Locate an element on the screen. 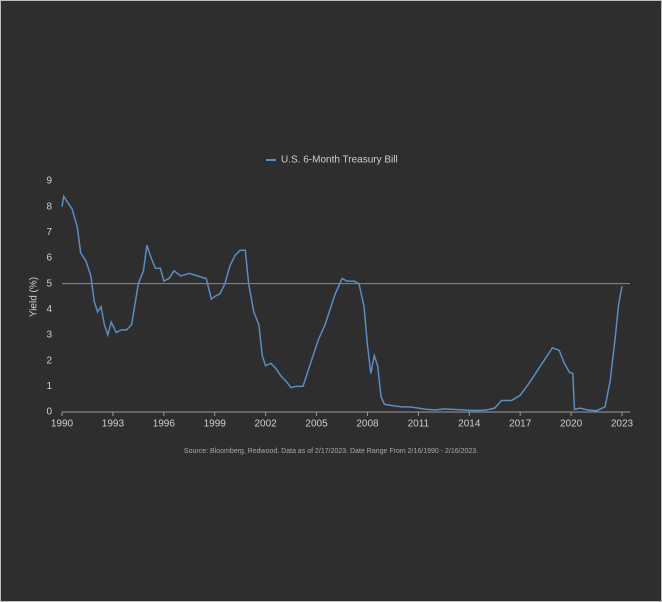 This screenshot has width=662, height=602. y-tick-label: 1 is located at coordinates (49, 386).